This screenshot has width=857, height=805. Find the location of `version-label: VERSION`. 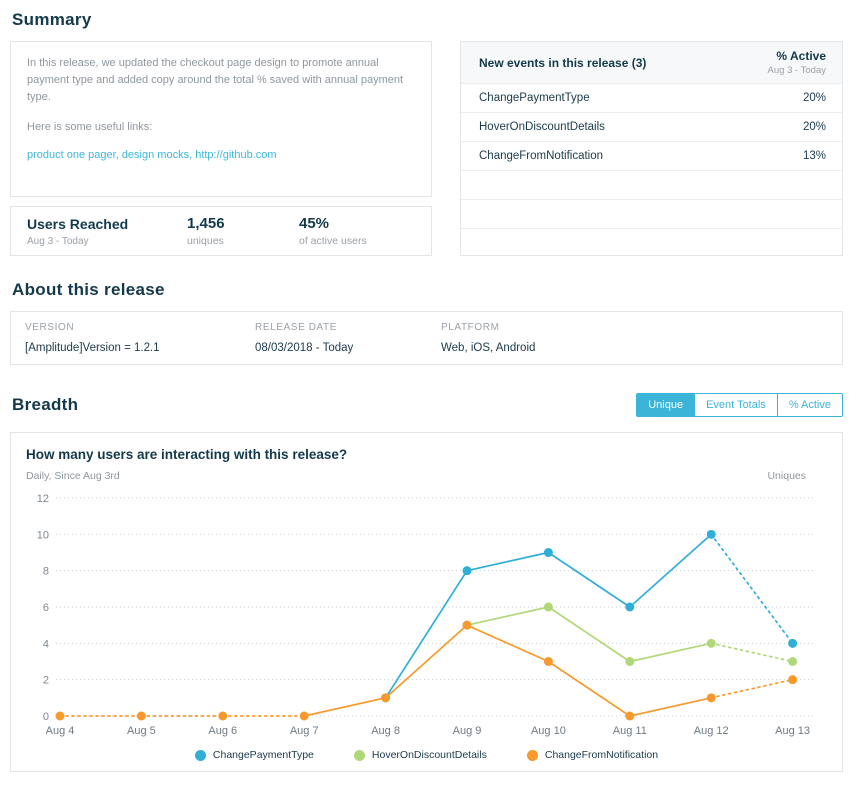

version-label: VERSION is located at coordinates (50, 327).